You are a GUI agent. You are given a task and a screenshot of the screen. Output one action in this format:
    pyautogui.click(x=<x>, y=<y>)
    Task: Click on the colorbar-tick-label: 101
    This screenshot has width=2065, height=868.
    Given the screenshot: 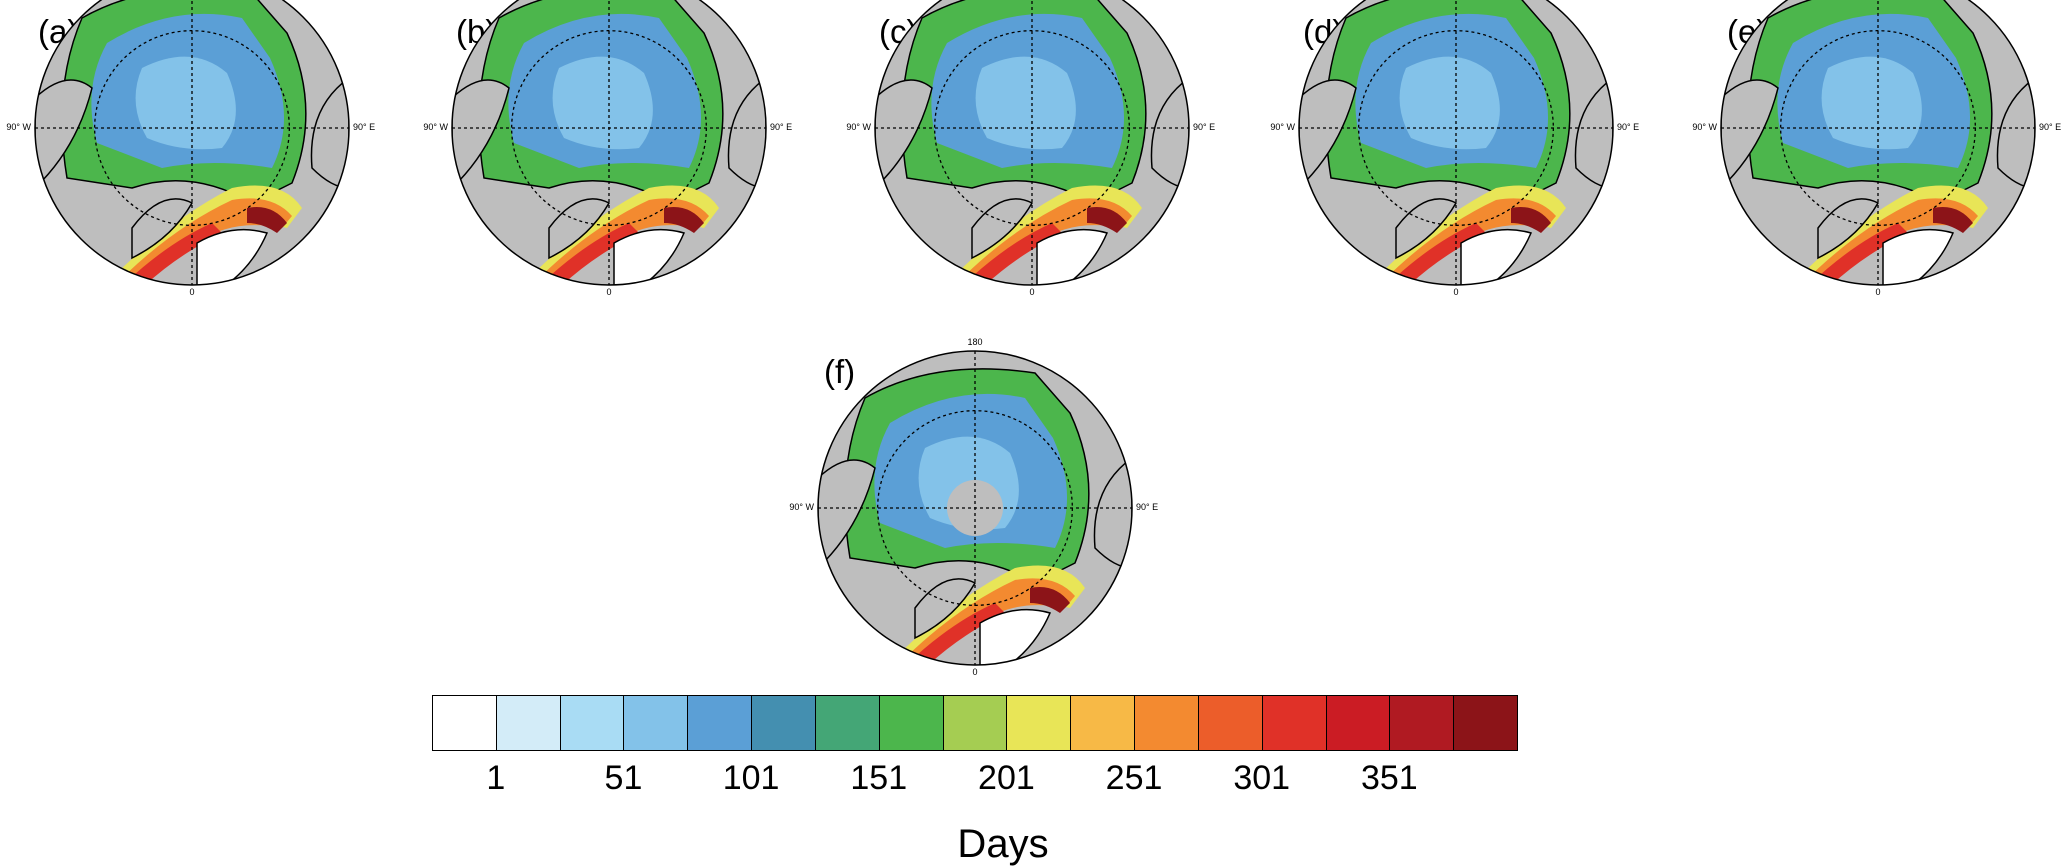 What is the action you would take?
    pyautogui.click(x=751, y=778)
    